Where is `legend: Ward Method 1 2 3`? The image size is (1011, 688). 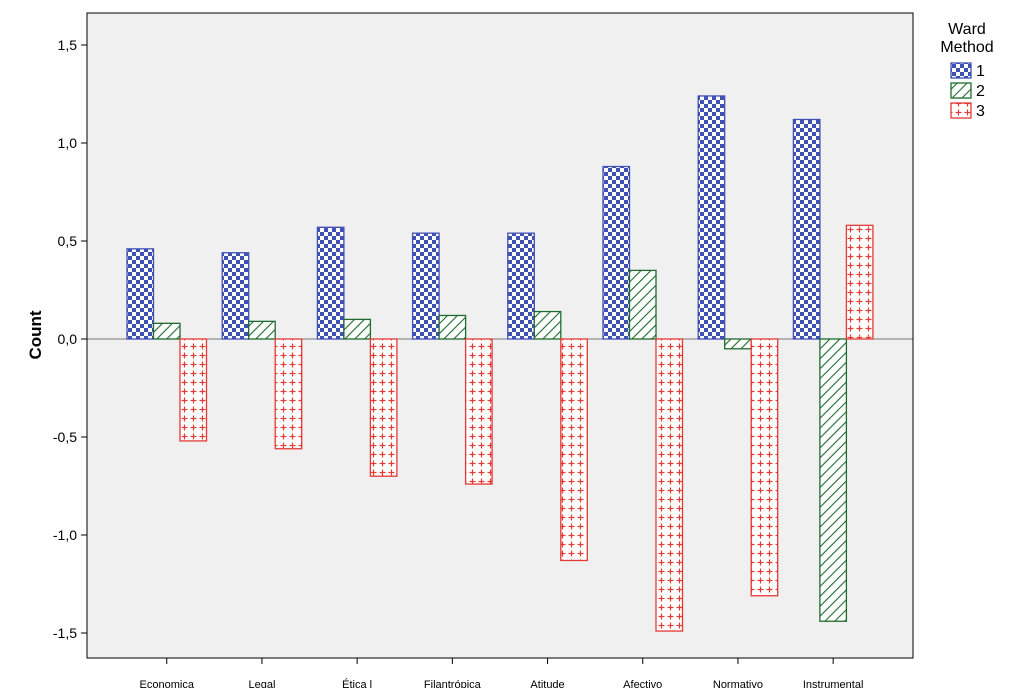
legend: Ward Method 1 2 3 is located at coordinates (966, 70).